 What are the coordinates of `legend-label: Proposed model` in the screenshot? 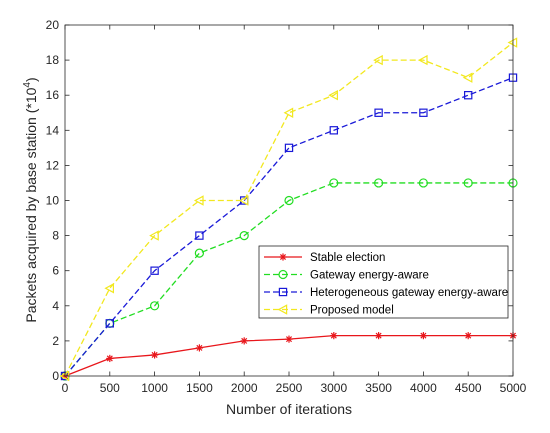 It's located at (352, 311).